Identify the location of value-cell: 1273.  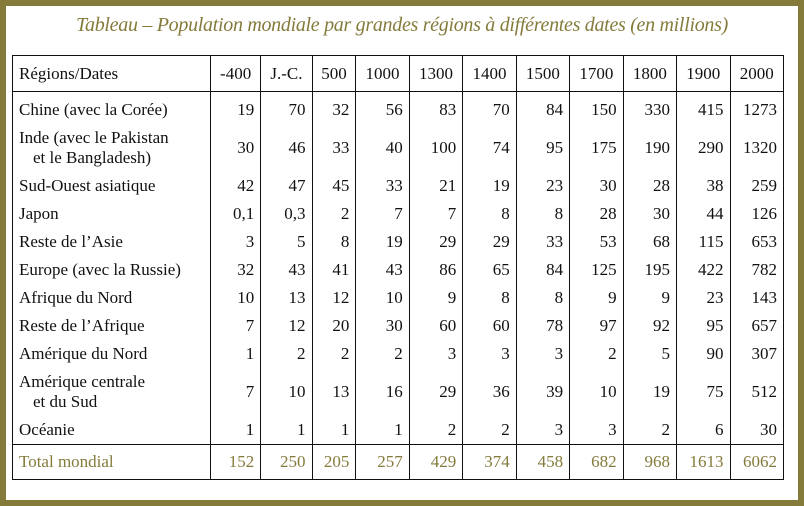
(756, 107).